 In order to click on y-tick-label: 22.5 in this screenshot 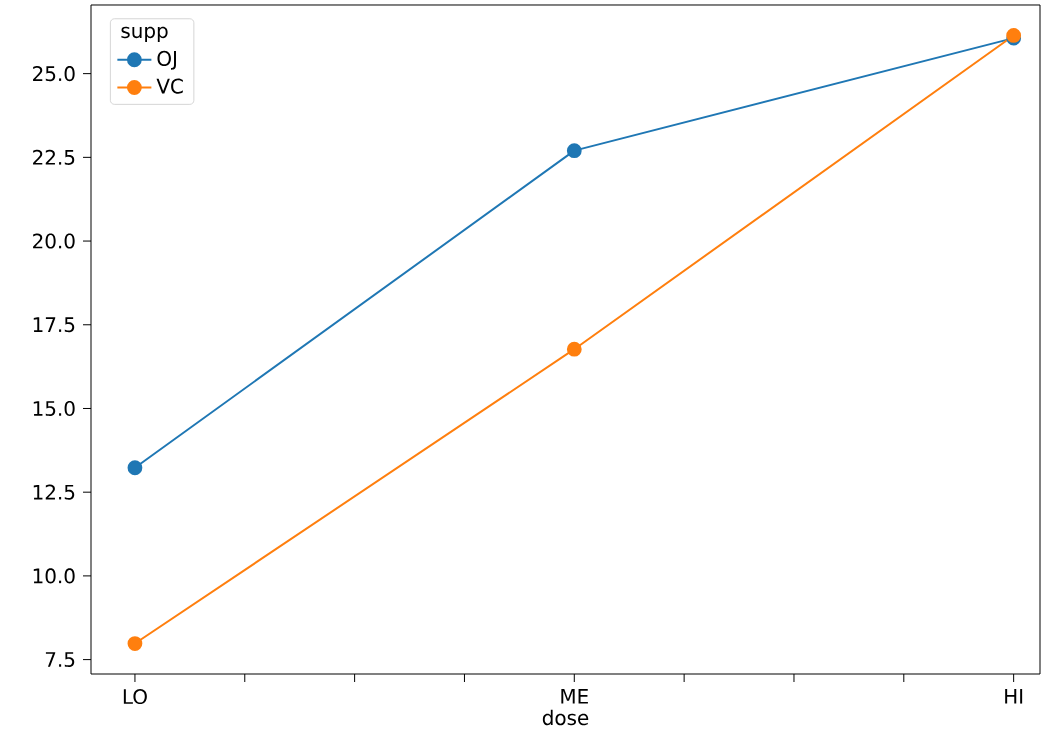, I will do `click(54, 157)`.